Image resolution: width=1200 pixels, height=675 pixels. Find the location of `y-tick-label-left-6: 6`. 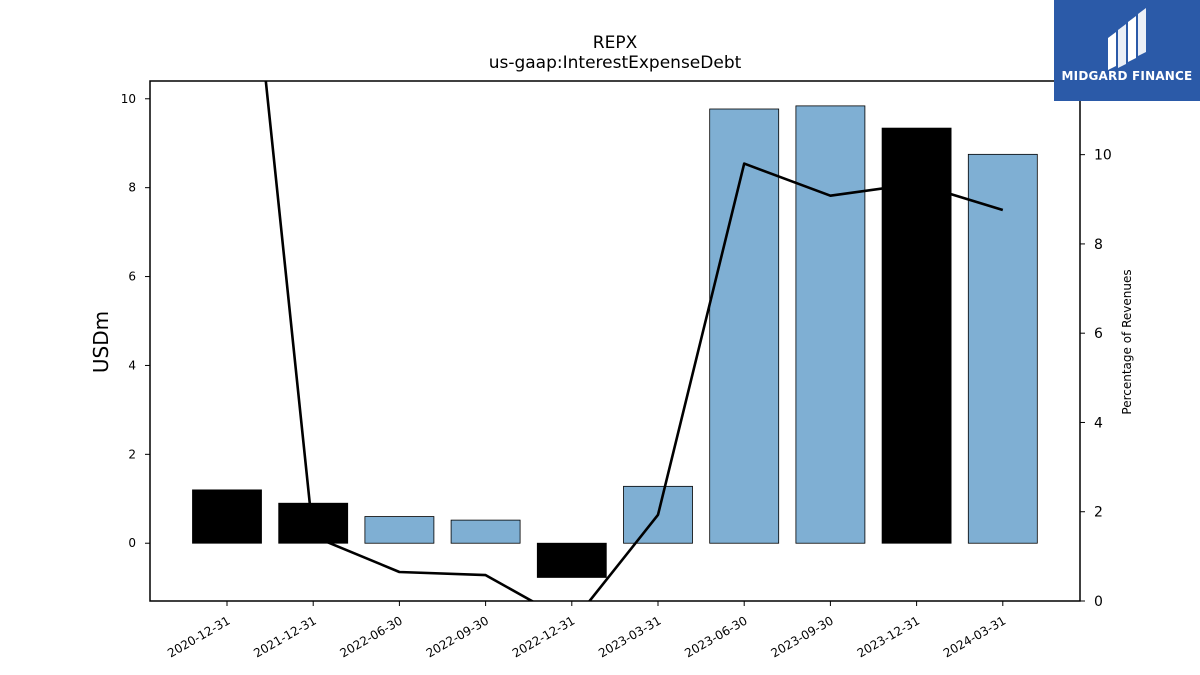

y-tick-label-left-6: 6 is located at coordinates (132, 277).